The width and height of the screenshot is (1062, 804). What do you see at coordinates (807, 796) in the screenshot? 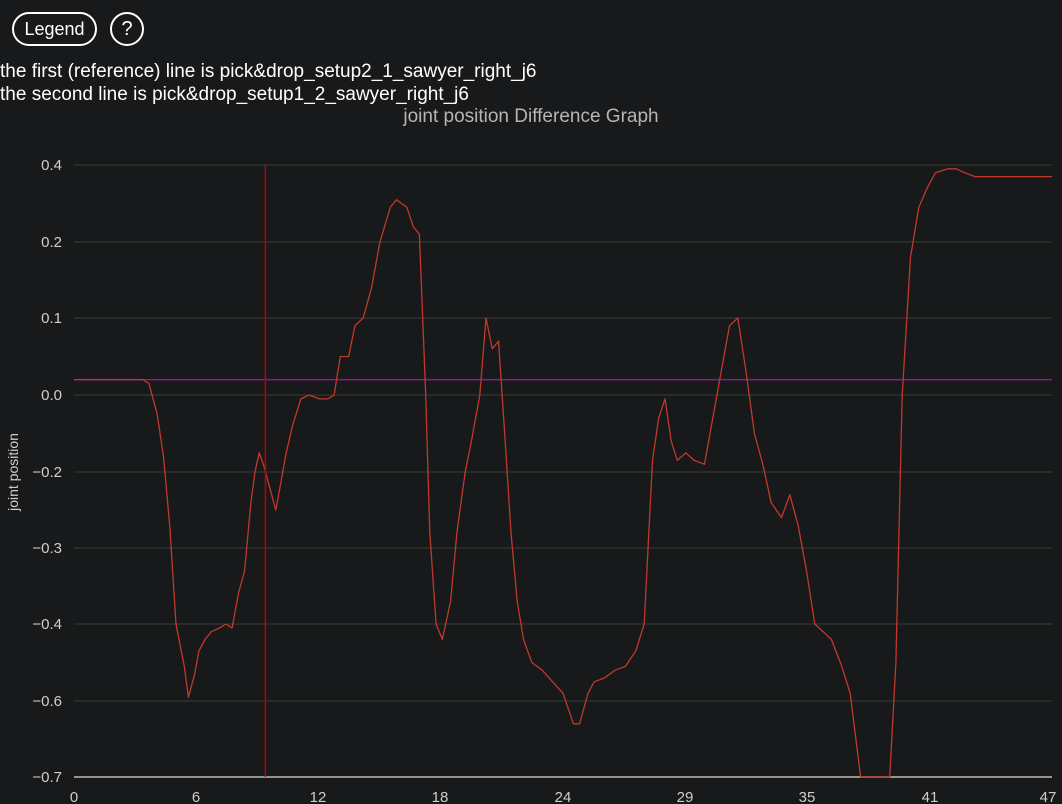
I see `x-tick-label: 35` at bounding box center [807, 796].